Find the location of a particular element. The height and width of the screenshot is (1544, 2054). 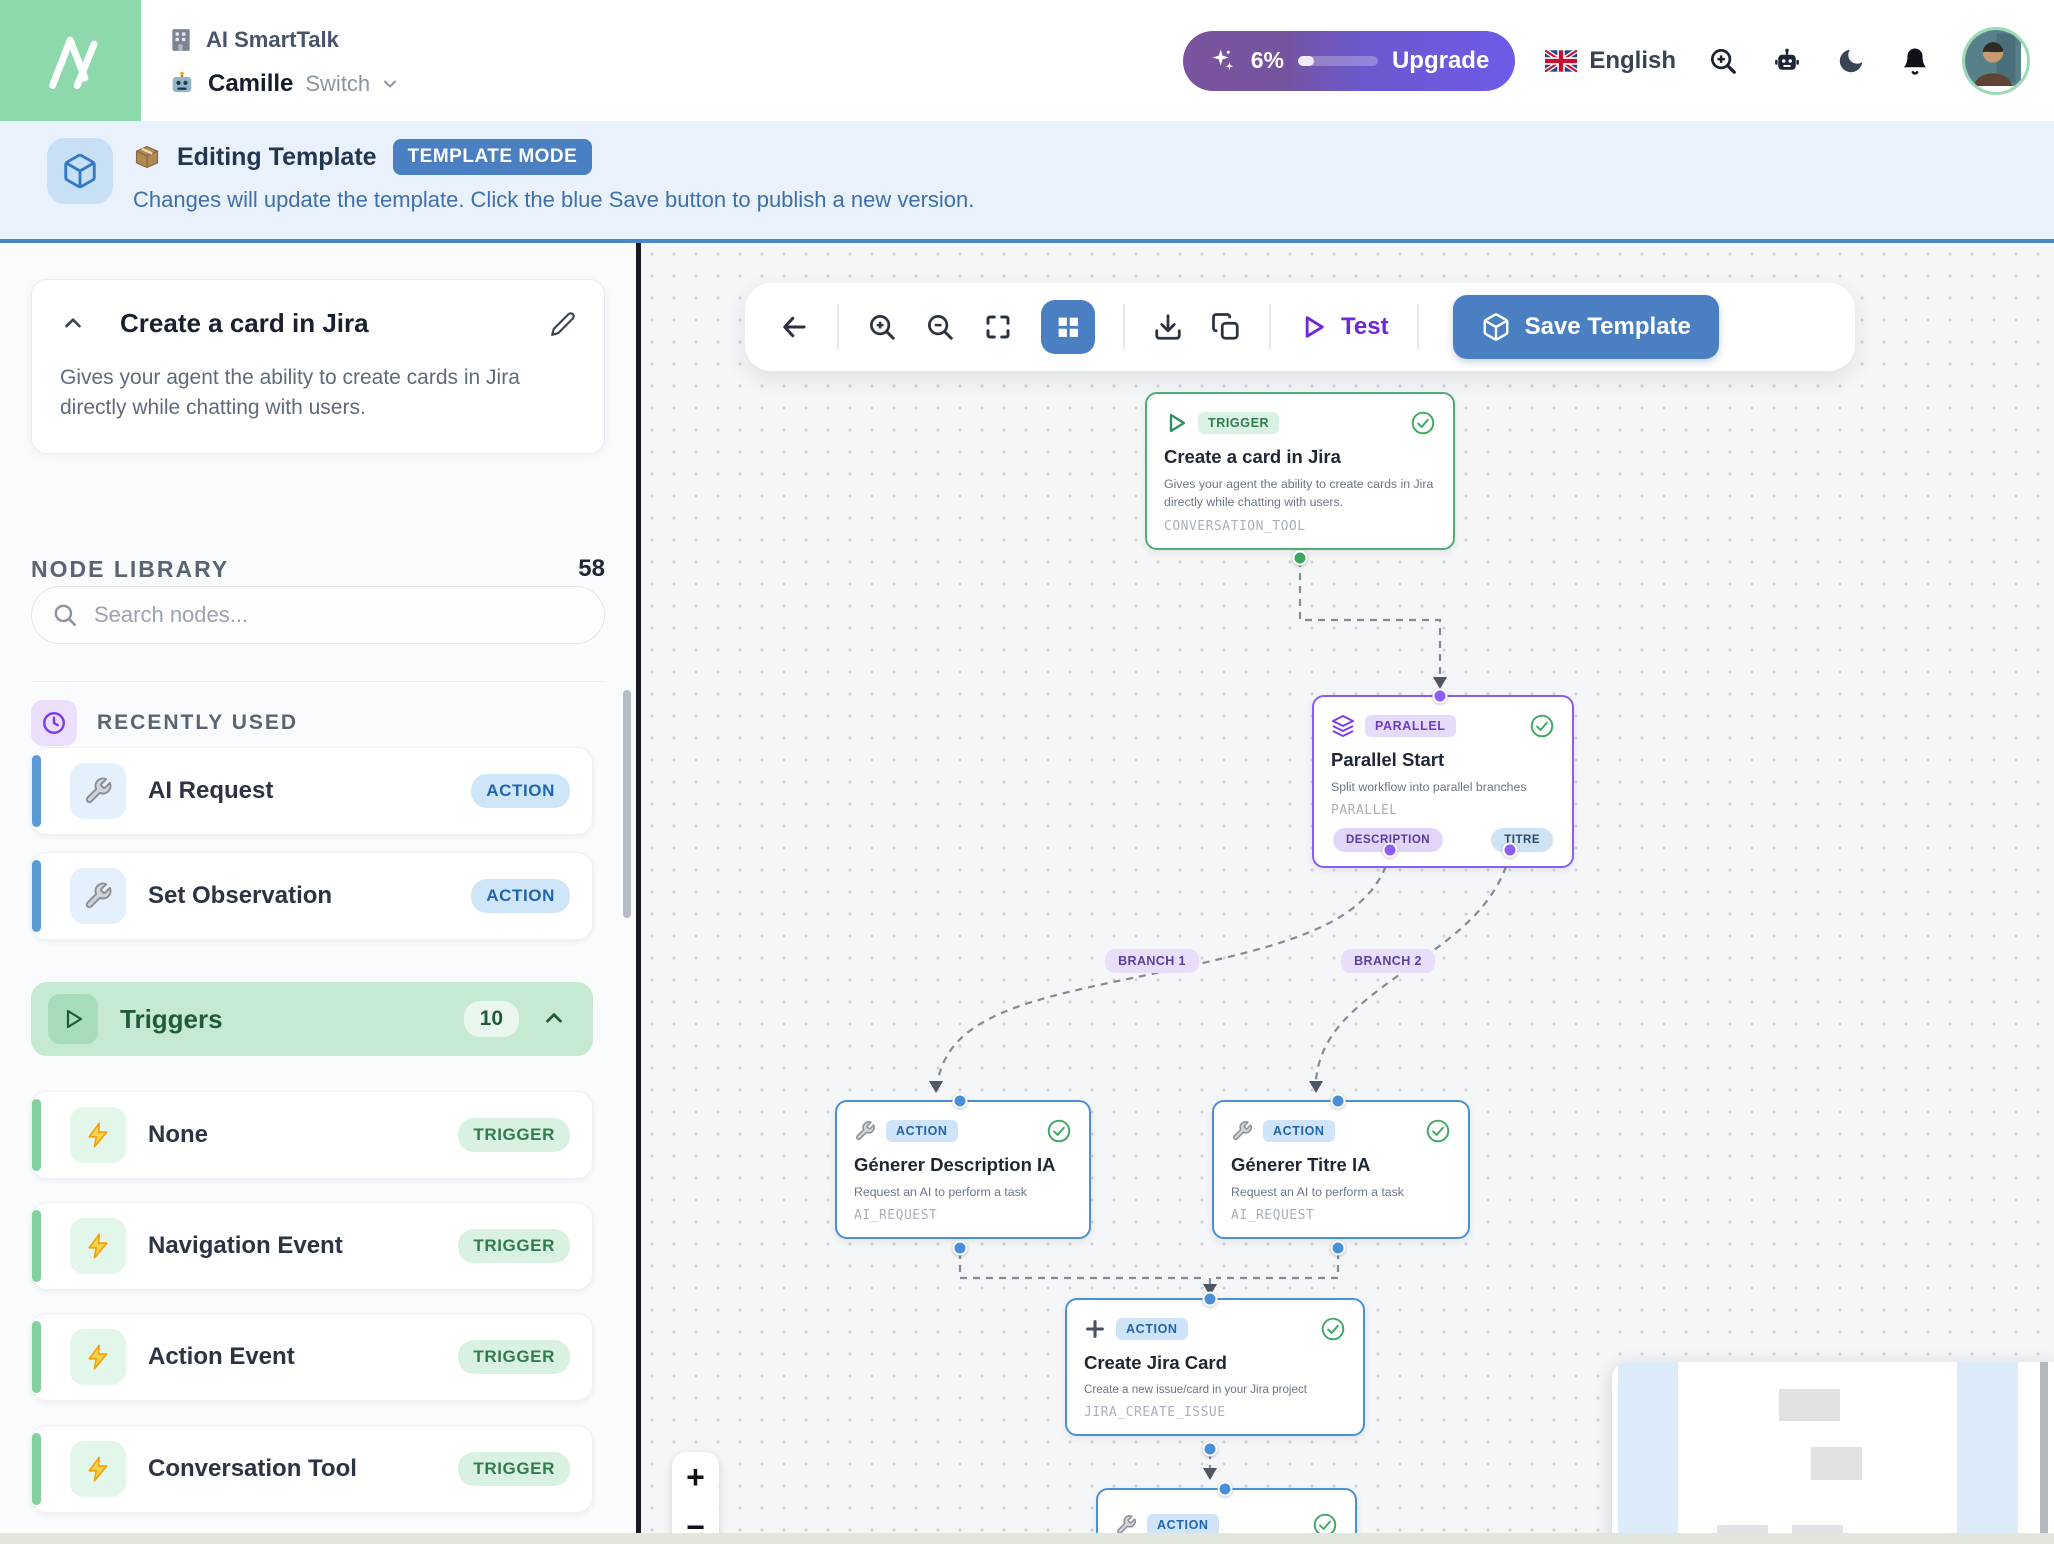

node-badge: TRIGGER is located at coordinates (1239, 423).